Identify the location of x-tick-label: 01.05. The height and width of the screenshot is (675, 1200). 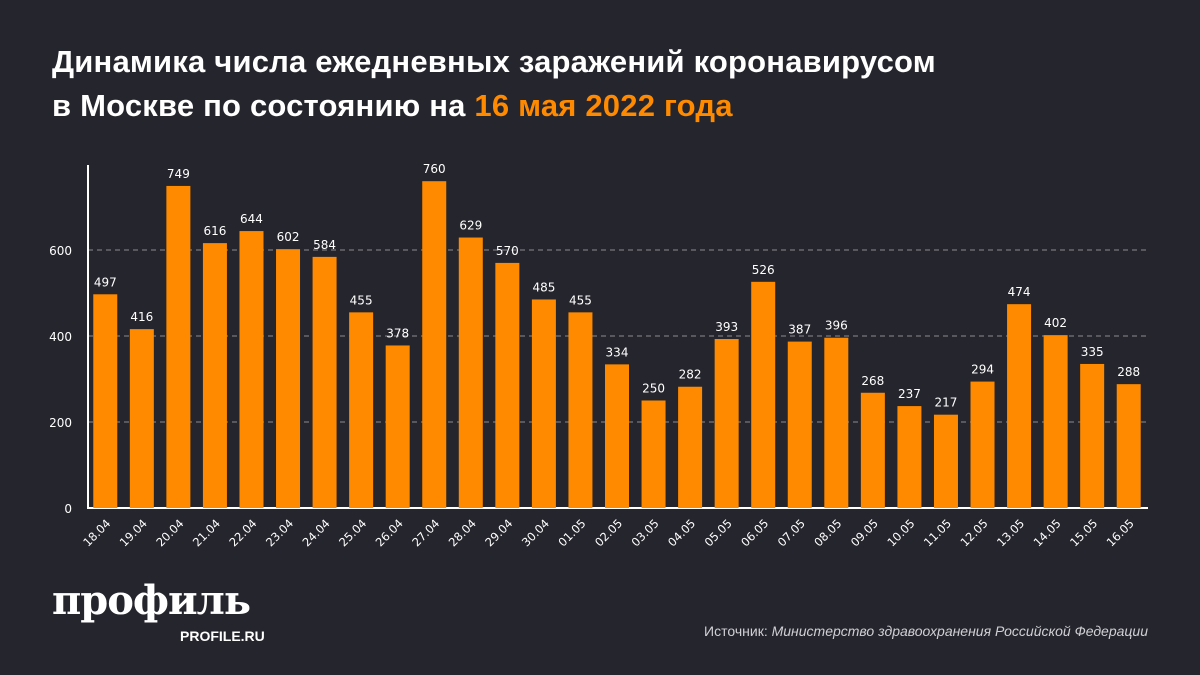
(571, 532).